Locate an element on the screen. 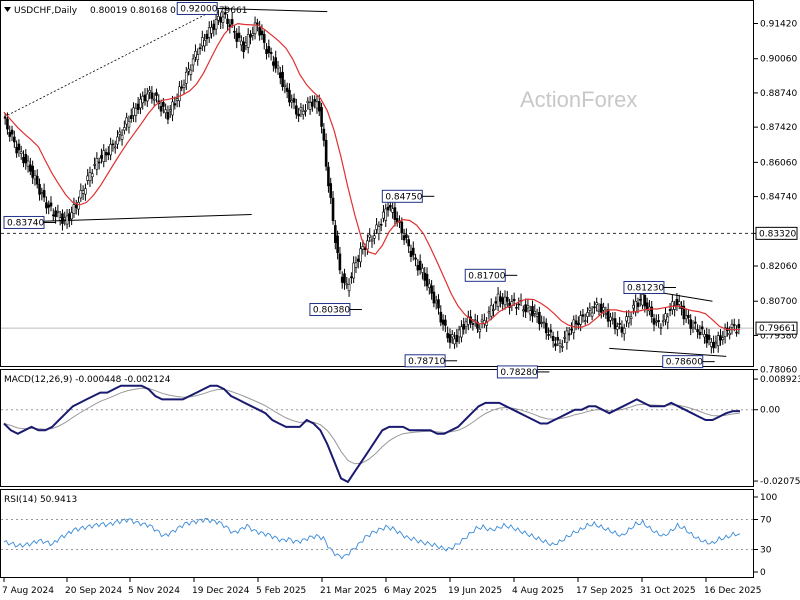 Image resolution: width=800 pixels, height=600 pixels. rsi-panel is located at coordinates (377, 533).